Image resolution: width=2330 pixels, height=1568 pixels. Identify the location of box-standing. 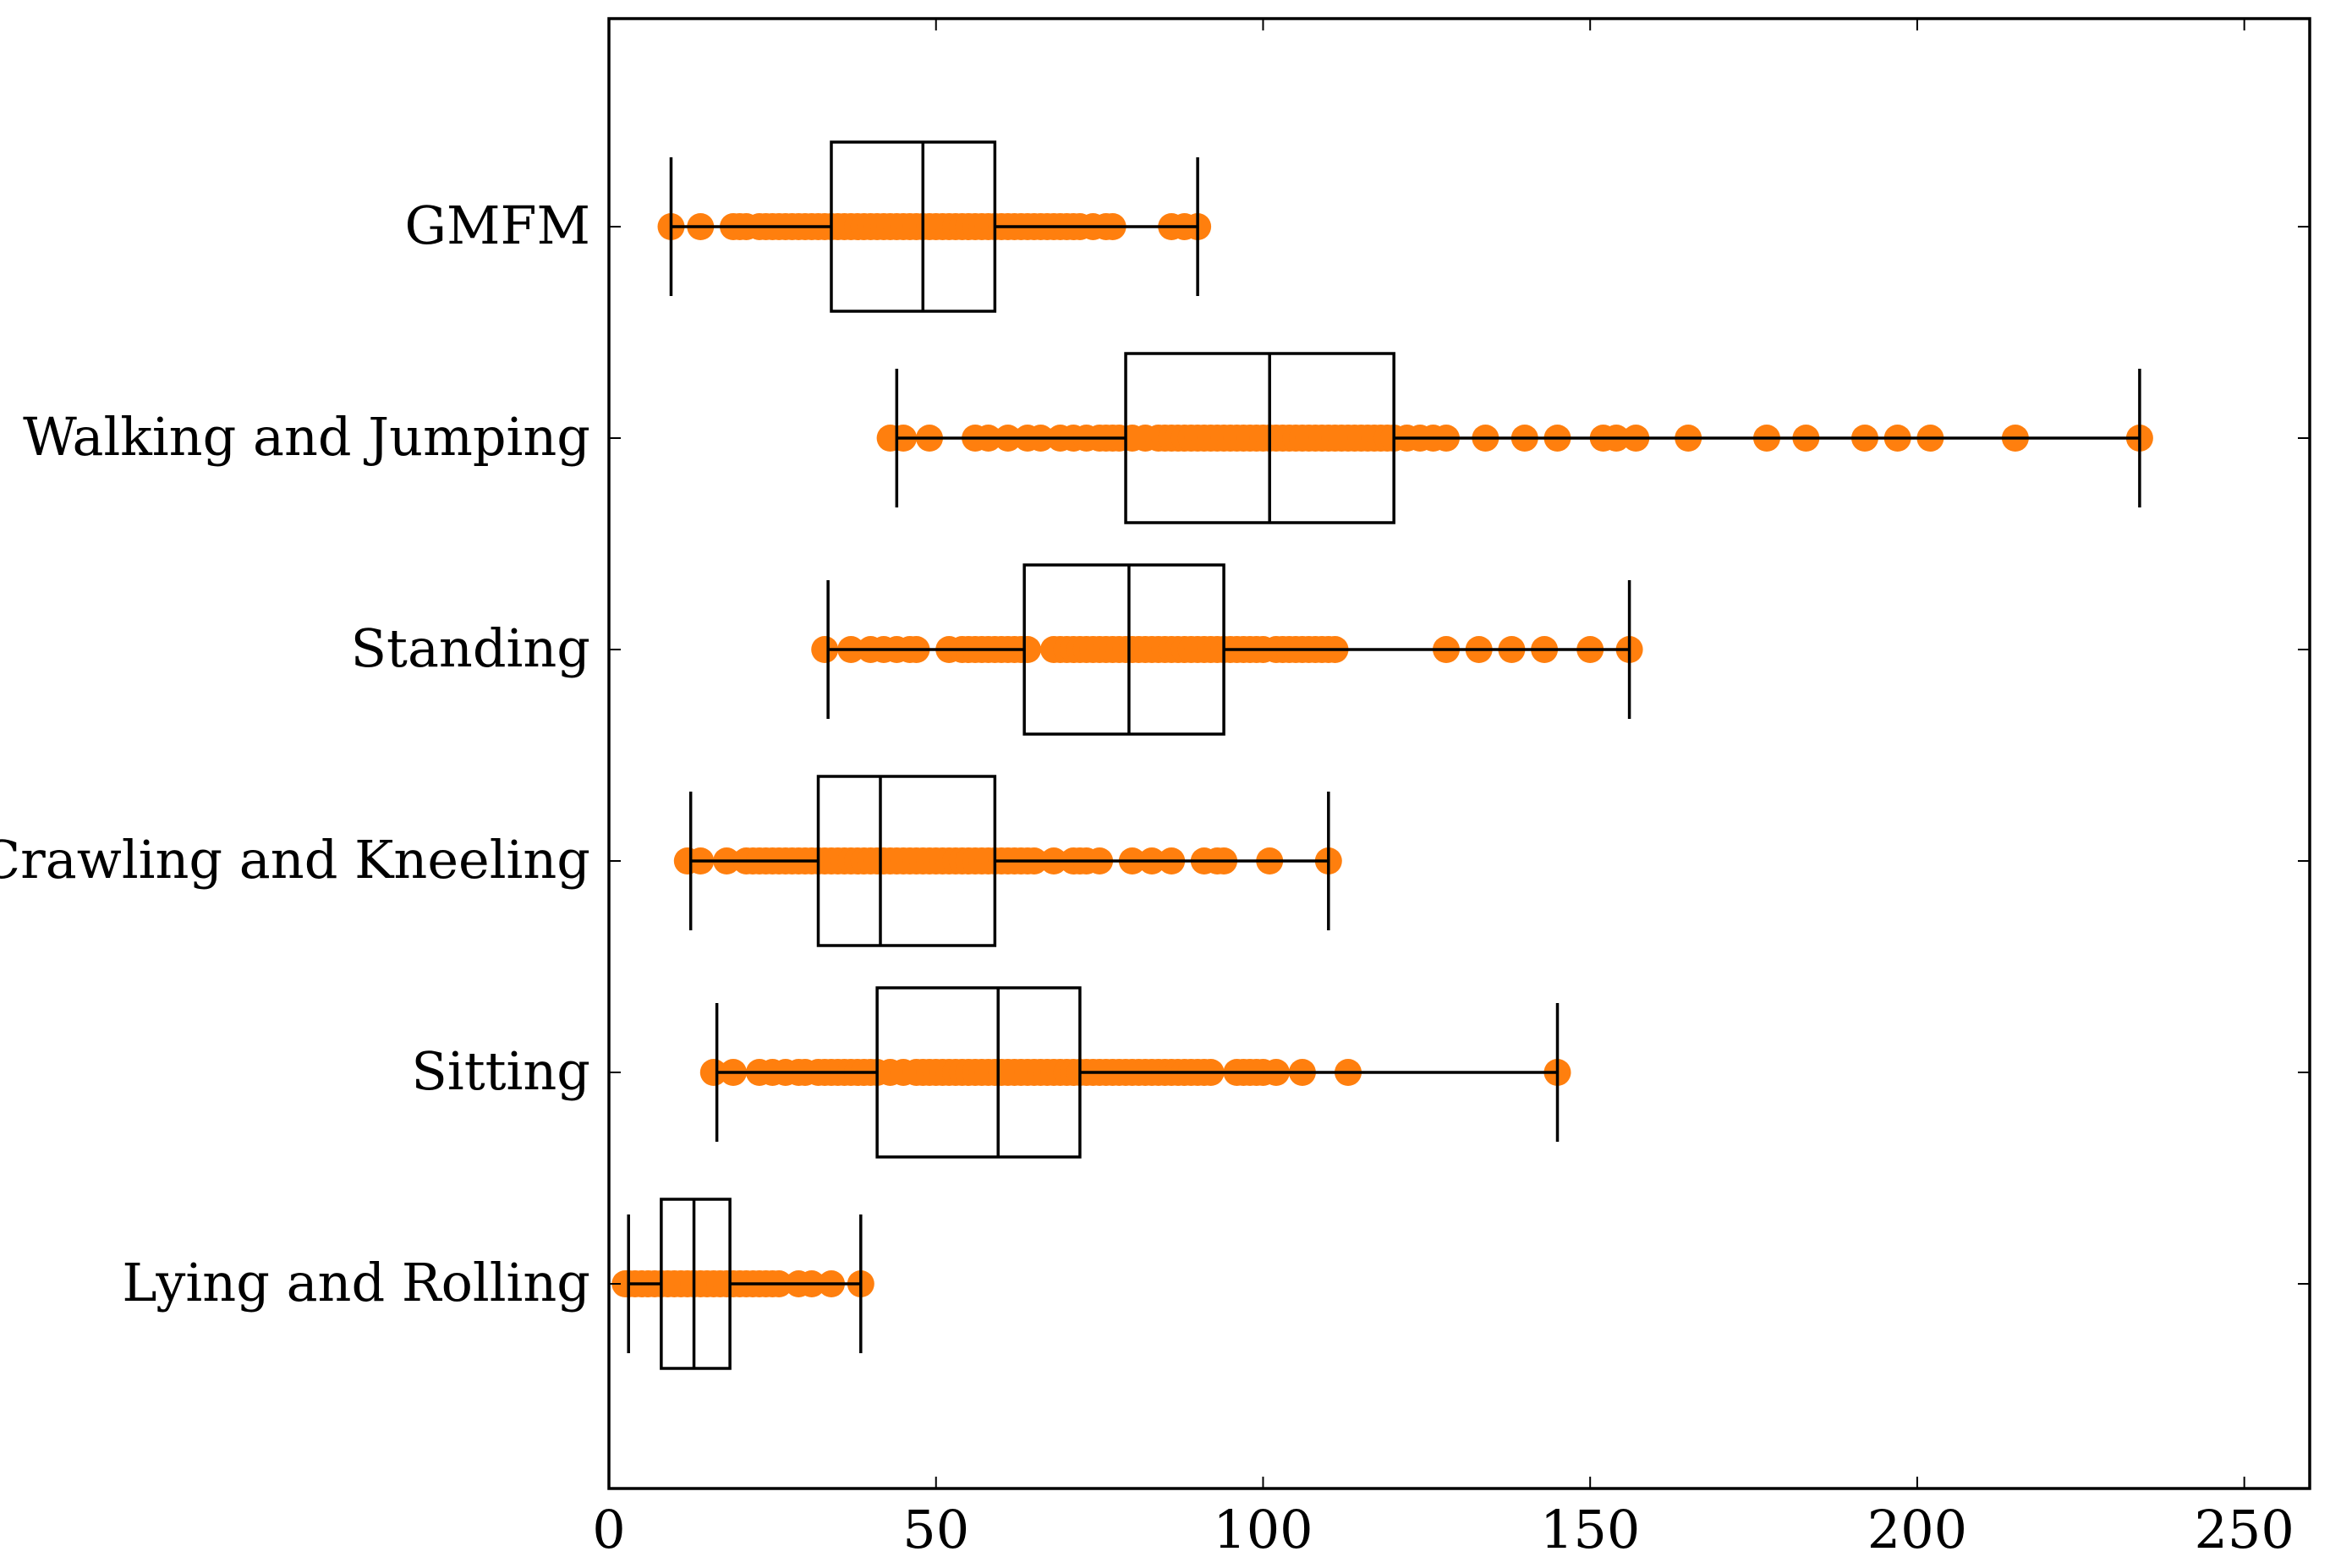
(1123, 649).